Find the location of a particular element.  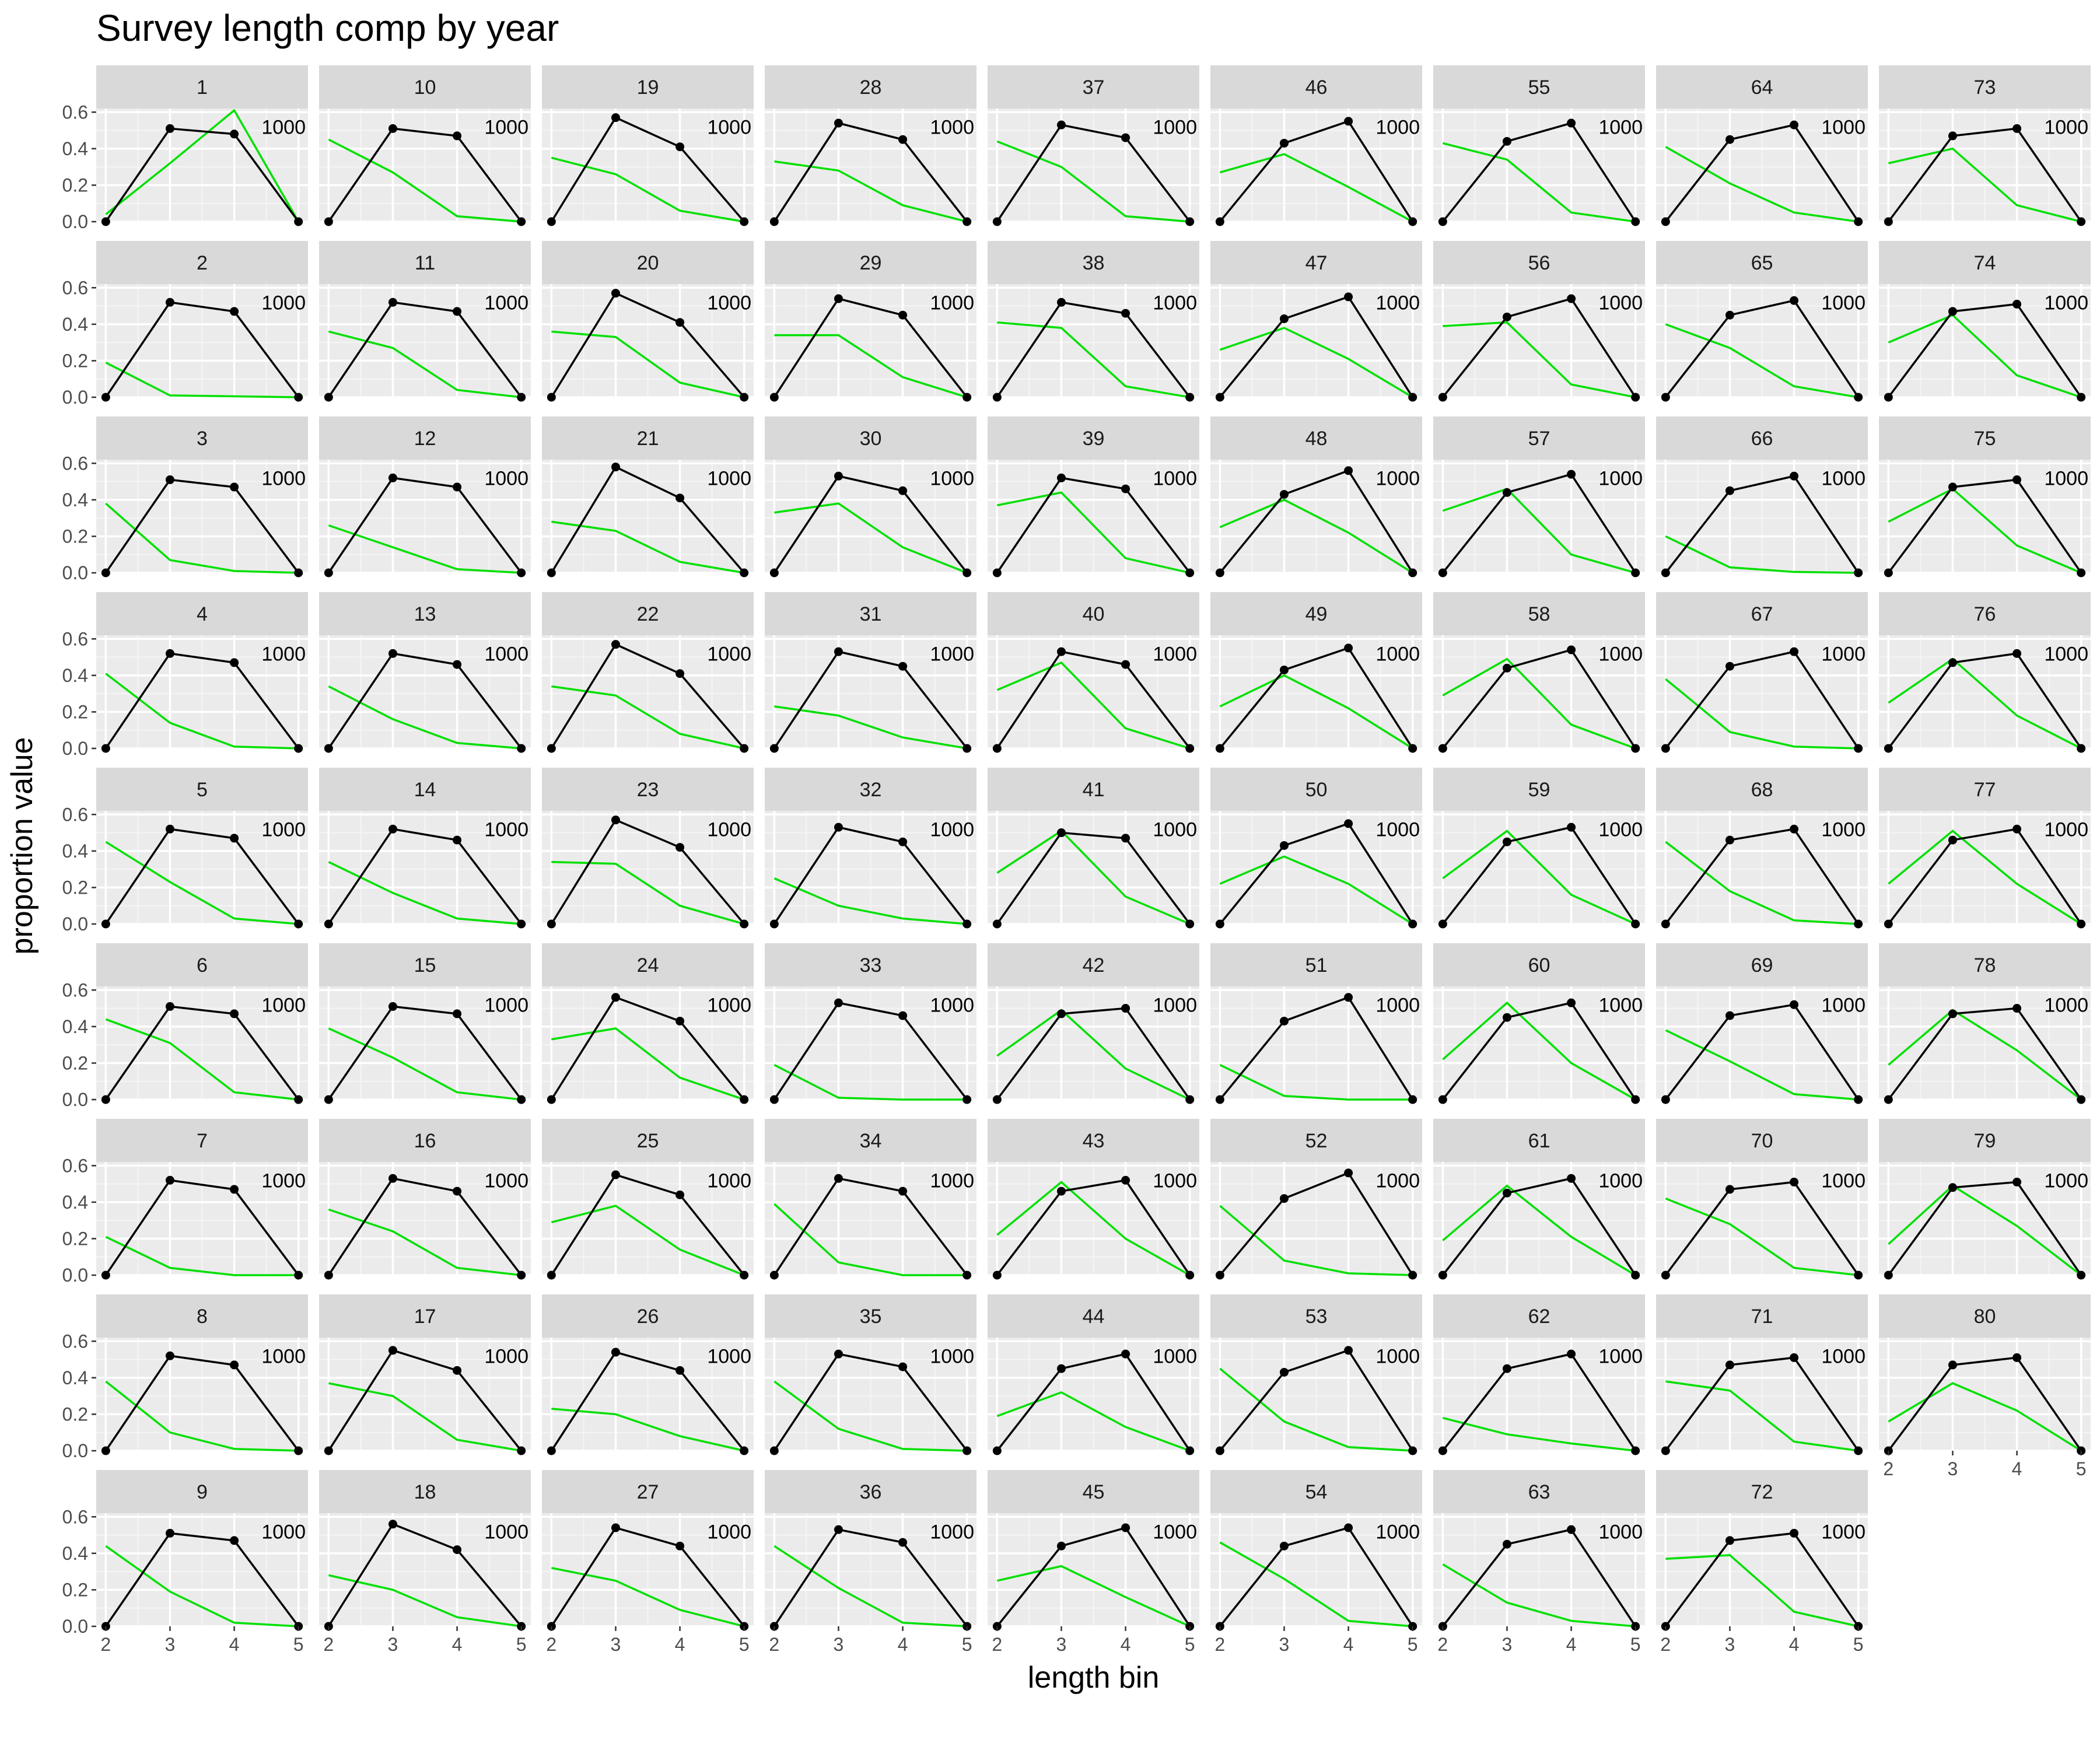

facet-strip-label: 7 is located at coordinates (202, 1141).